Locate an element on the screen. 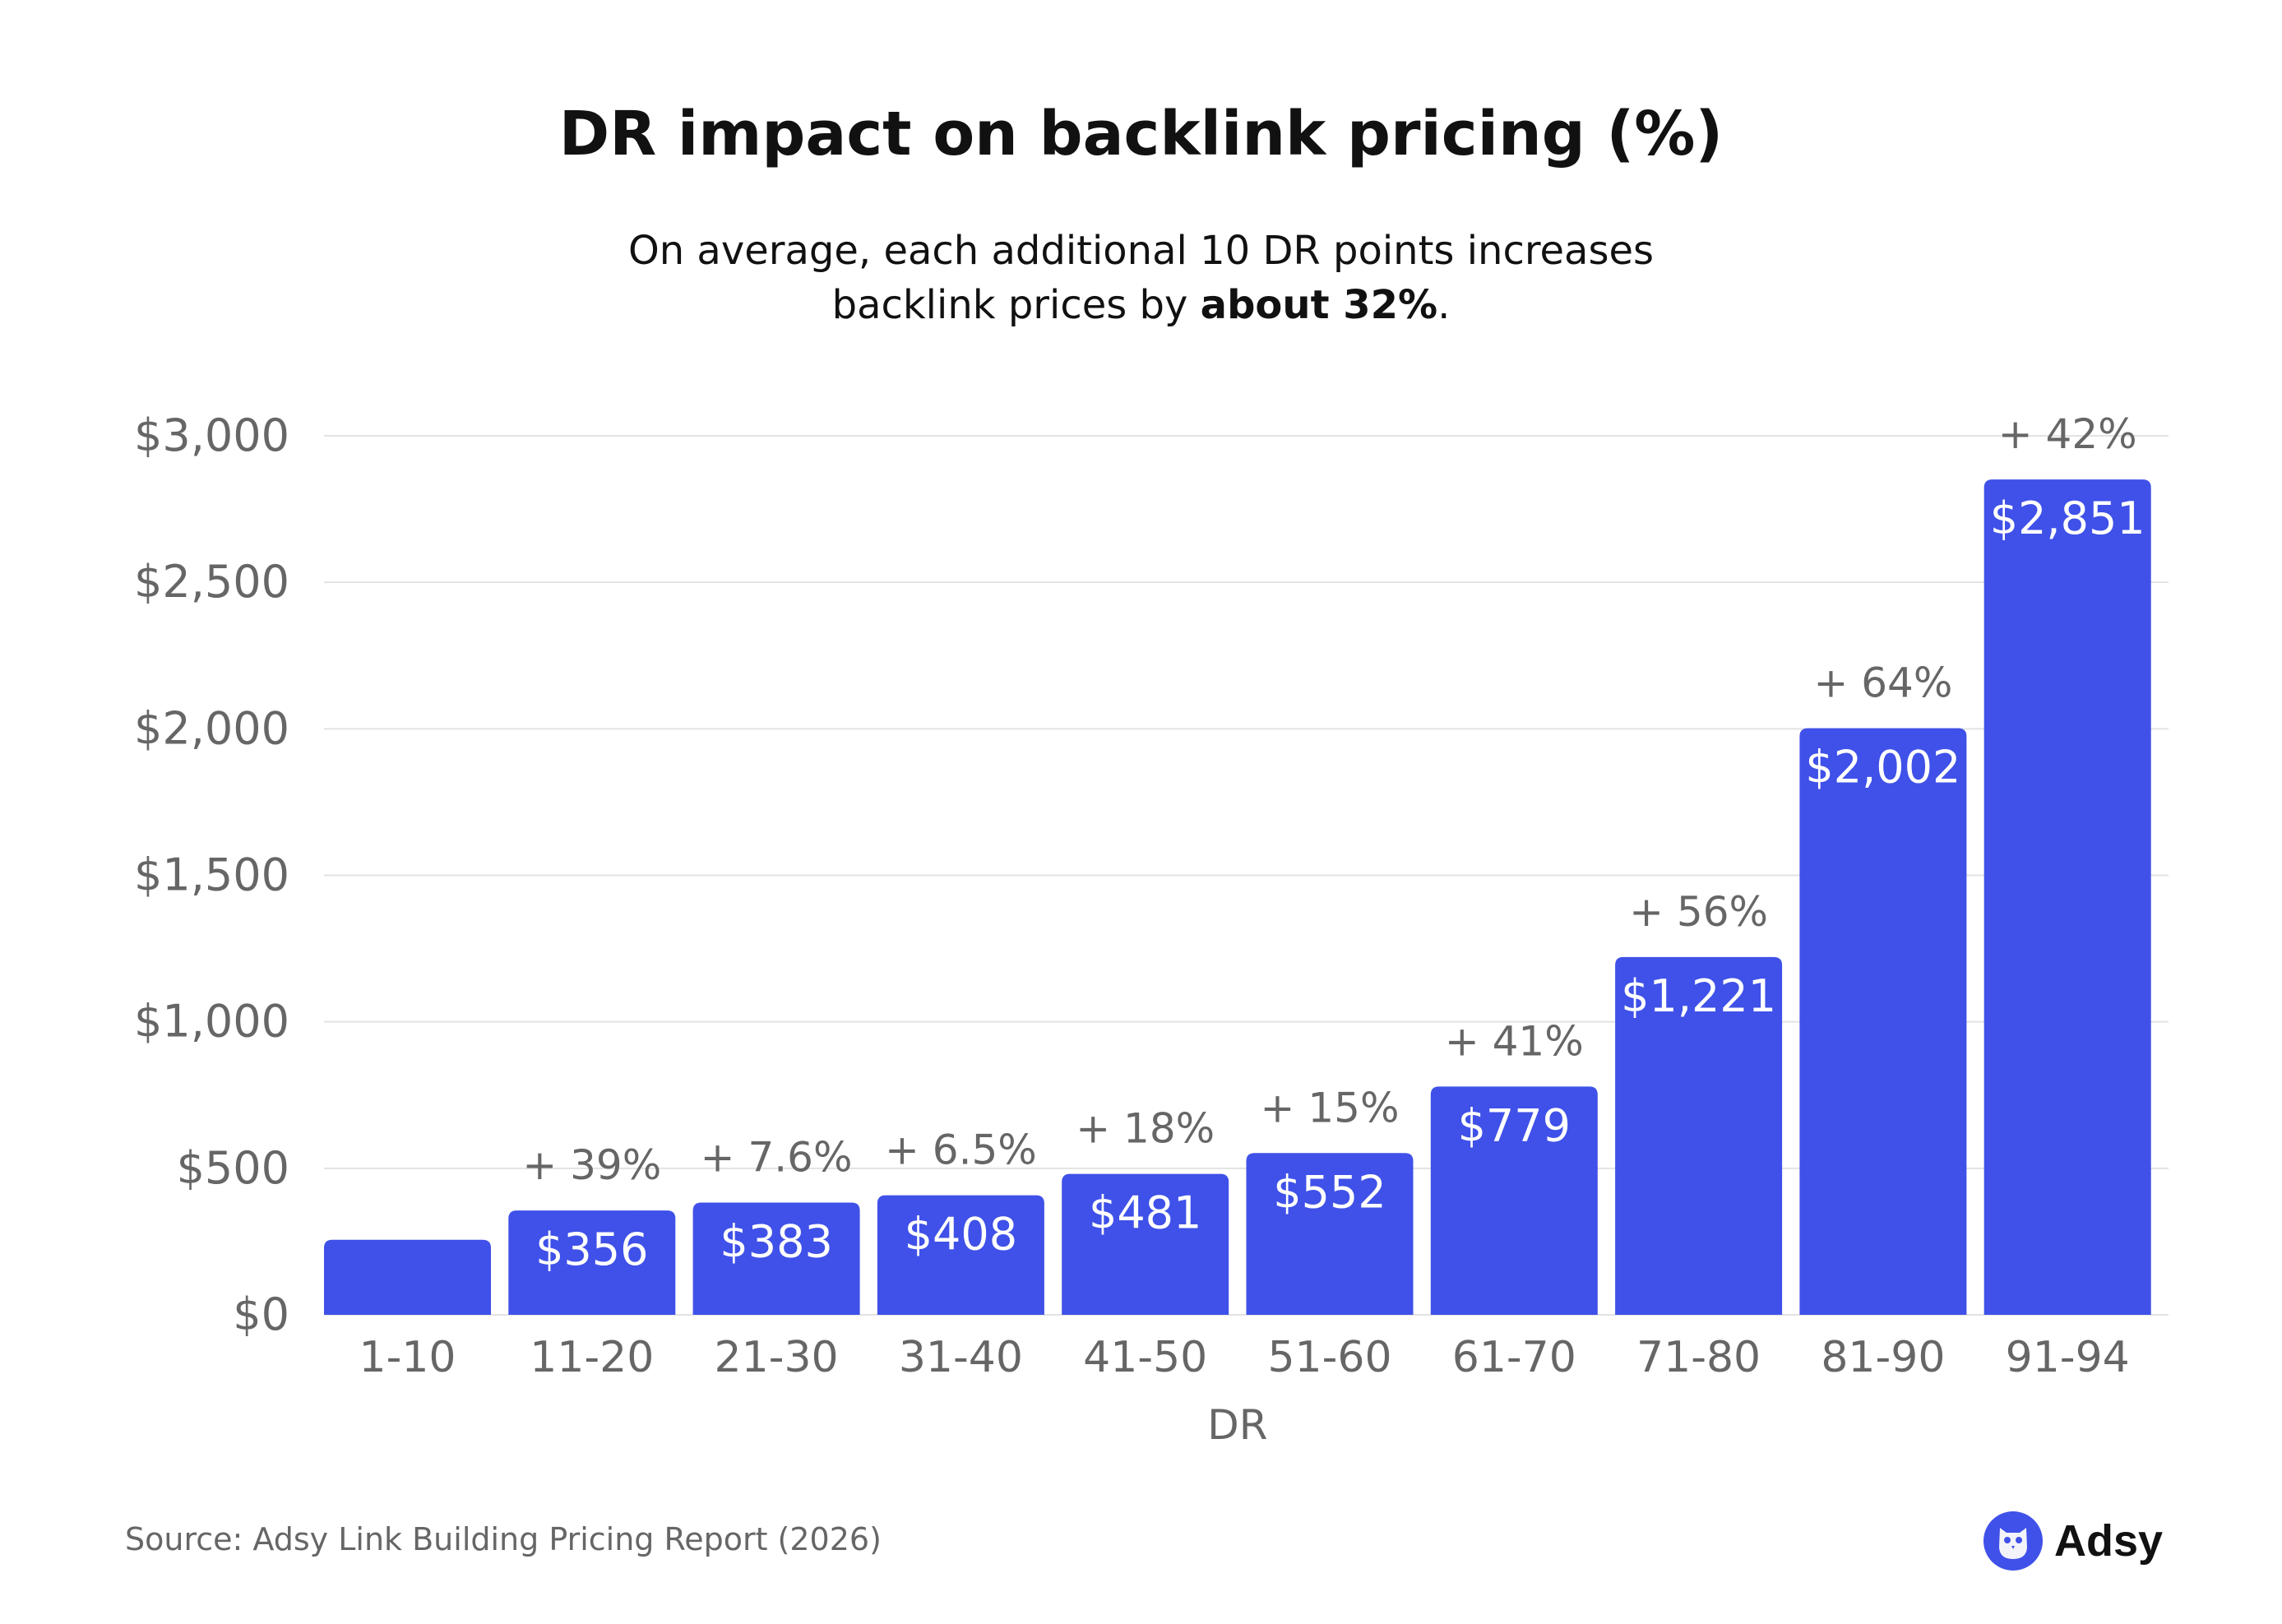 The width and height of the screenshot is (2282, 1624). change-label: + 42% is located at coordinates (2067, 434).